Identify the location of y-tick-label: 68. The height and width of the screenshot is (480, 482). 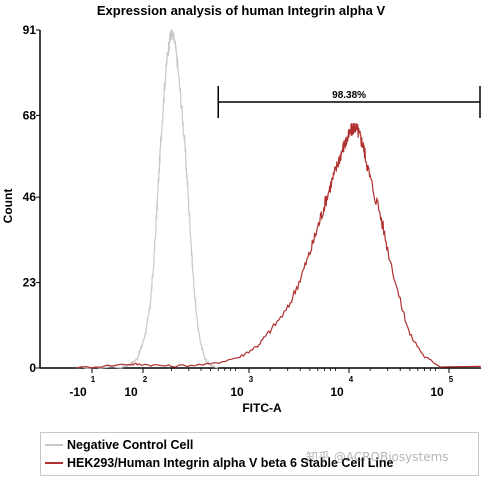
(30, 115).